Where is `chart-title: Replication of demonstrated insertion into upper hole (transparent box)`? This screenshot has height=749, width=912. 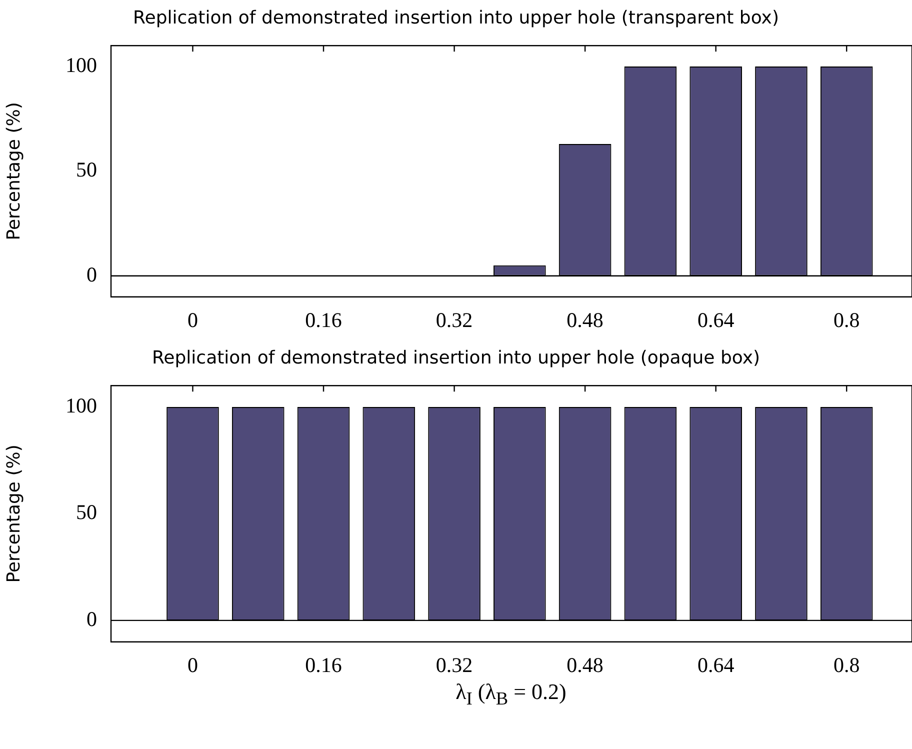
chart-title: Replication of demonstrated insertion into upper hole (transparent box) is located at coordinates (456, 17).